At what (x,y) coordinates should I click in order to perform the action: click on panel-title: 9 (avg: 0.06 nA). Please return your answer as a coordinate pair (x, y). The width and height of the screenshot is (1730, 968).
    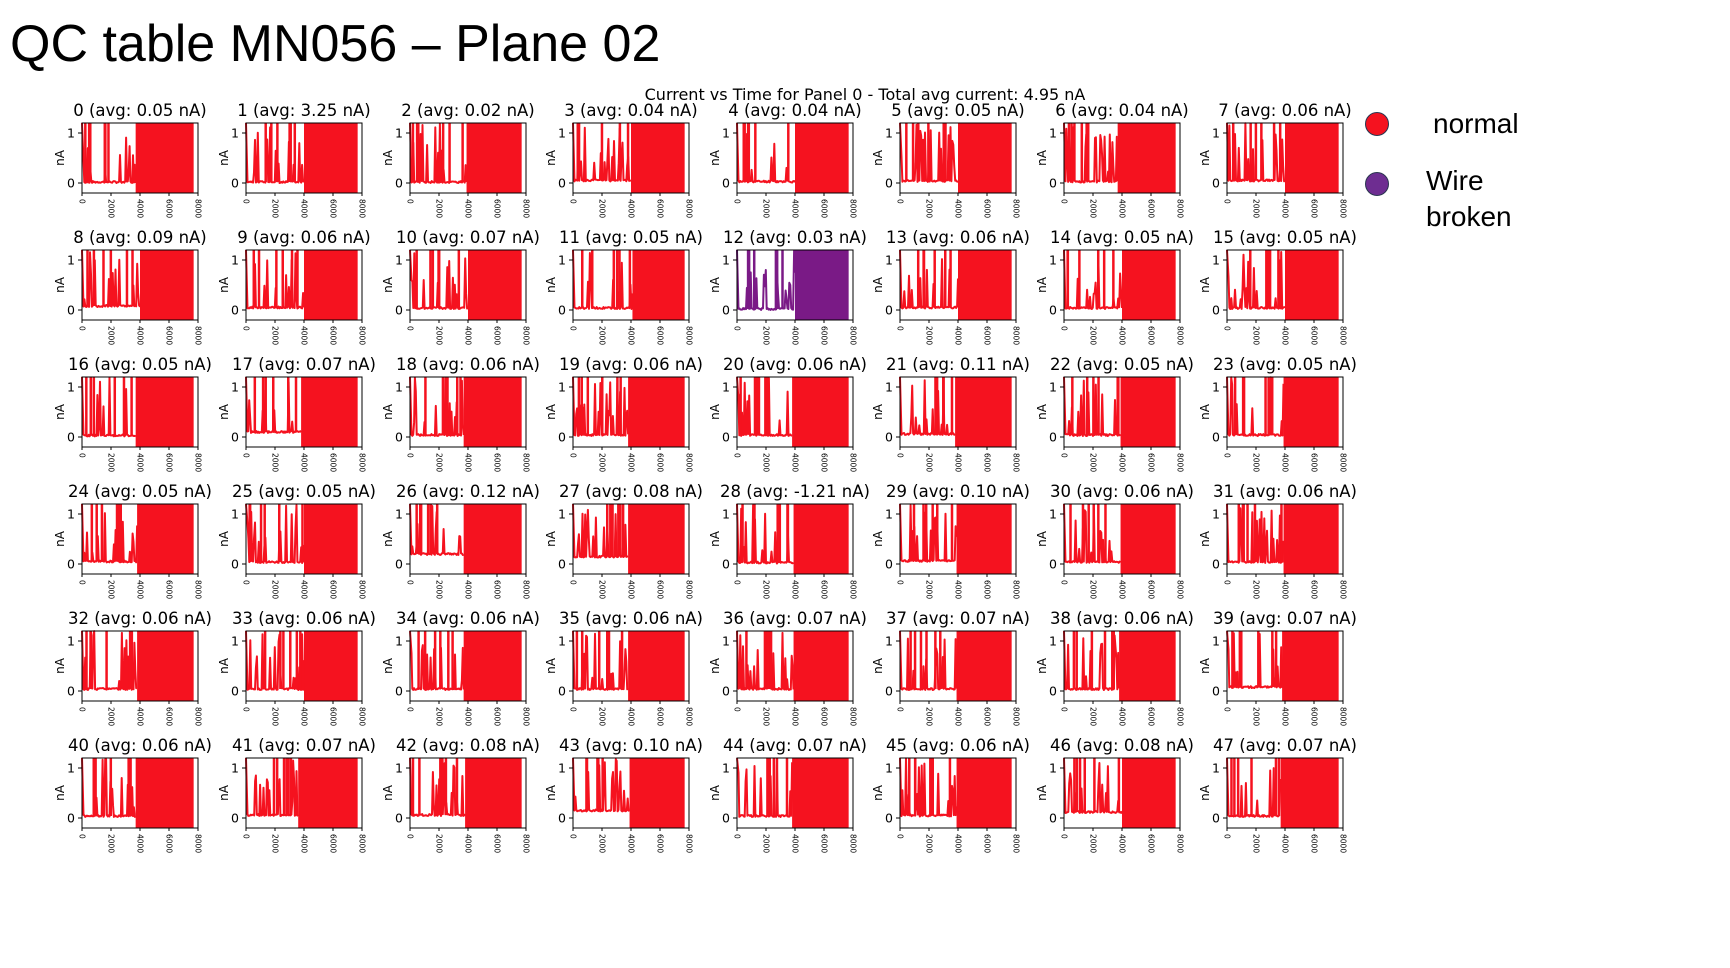
    Looking at the image, I should click on (304, 237).